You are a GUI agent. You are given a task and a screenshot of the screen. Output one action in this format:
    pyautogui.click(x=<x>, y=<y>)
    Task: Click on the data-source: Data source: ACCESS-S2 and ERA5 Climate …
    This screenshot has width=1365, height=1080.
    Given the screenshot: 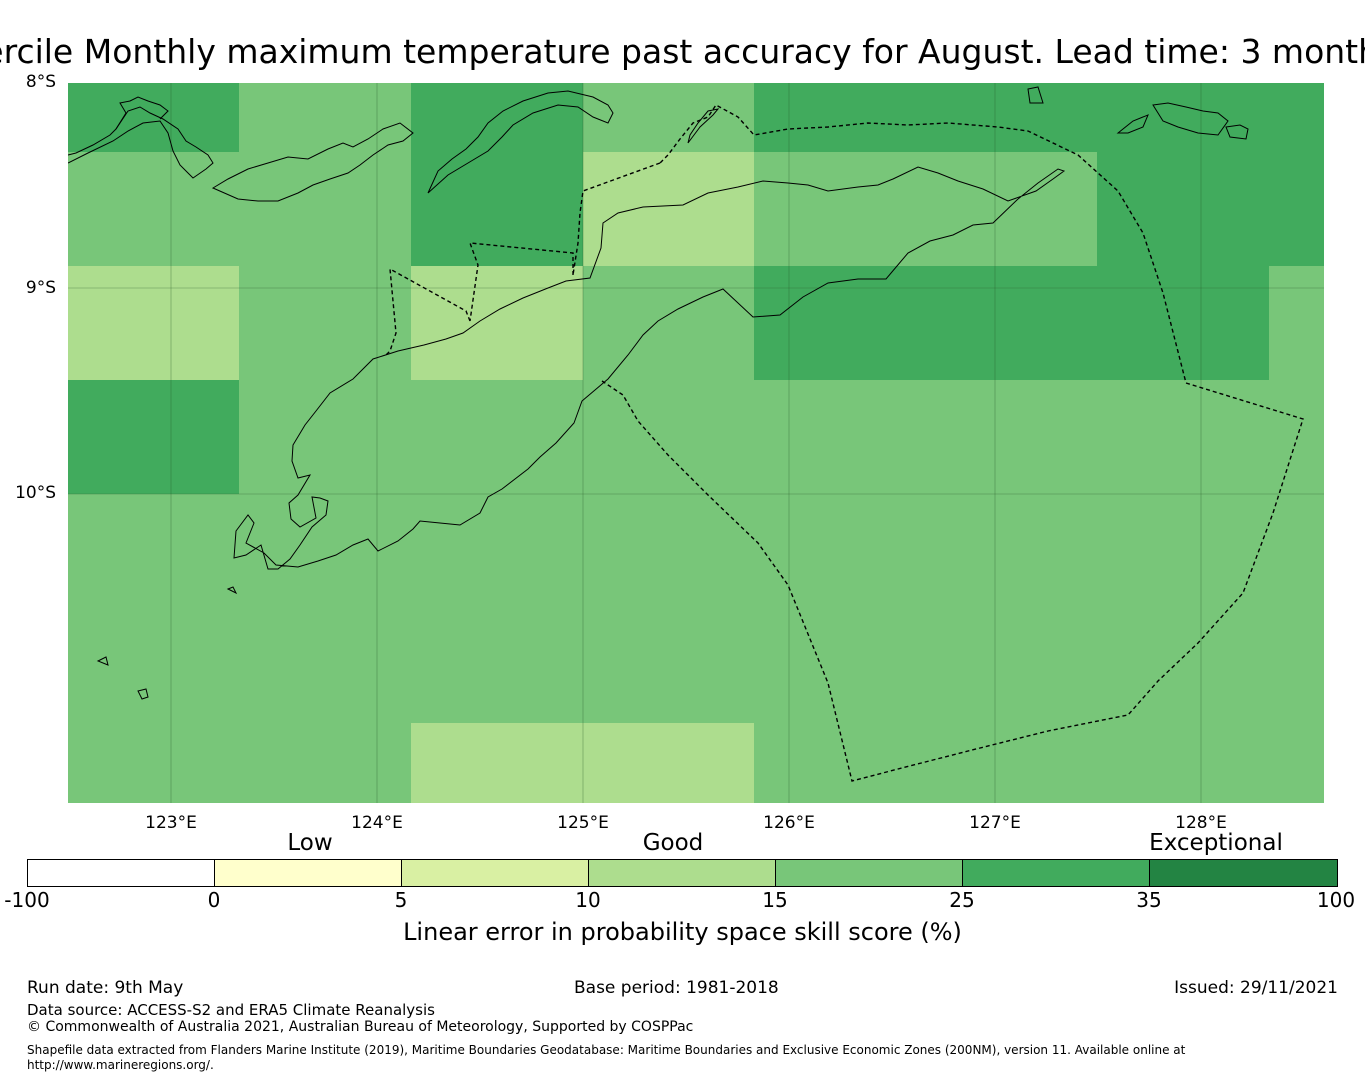 What is the action you would take?
    pyautogui.click(x=231, y=1010)
    